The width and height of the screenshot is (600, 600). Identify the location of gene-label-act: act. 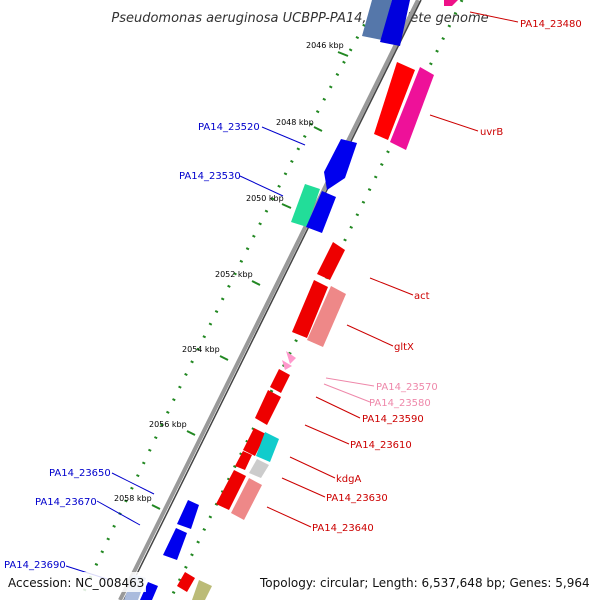
(422, 296).